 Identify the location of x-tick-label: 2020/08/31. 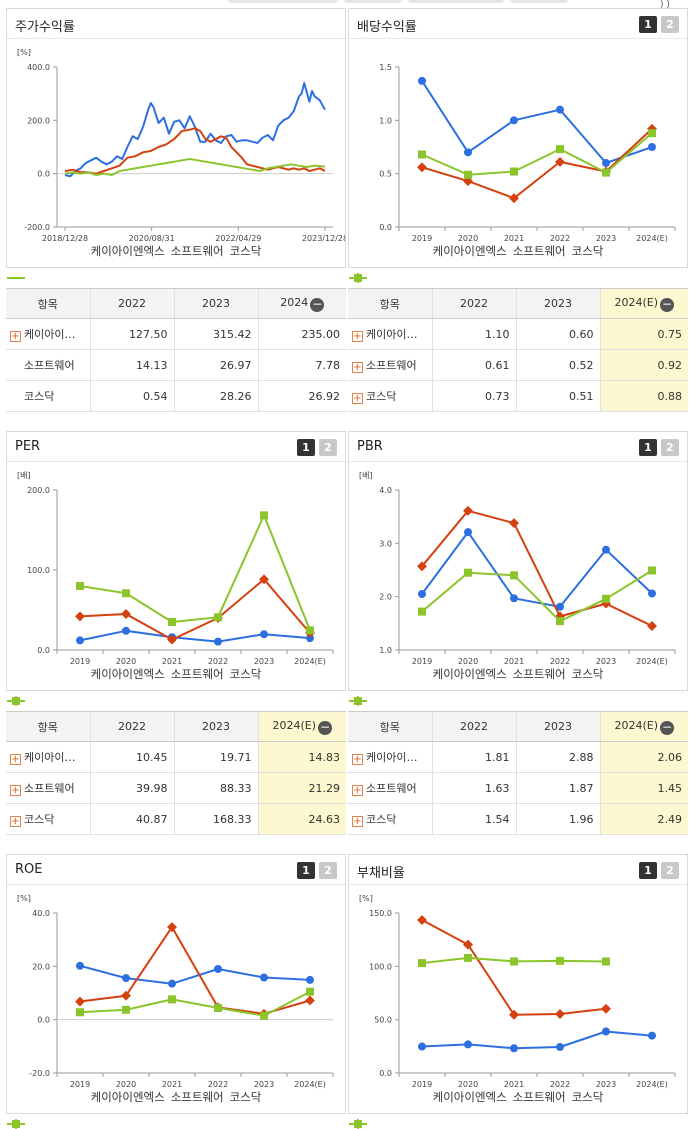
(152, 238).